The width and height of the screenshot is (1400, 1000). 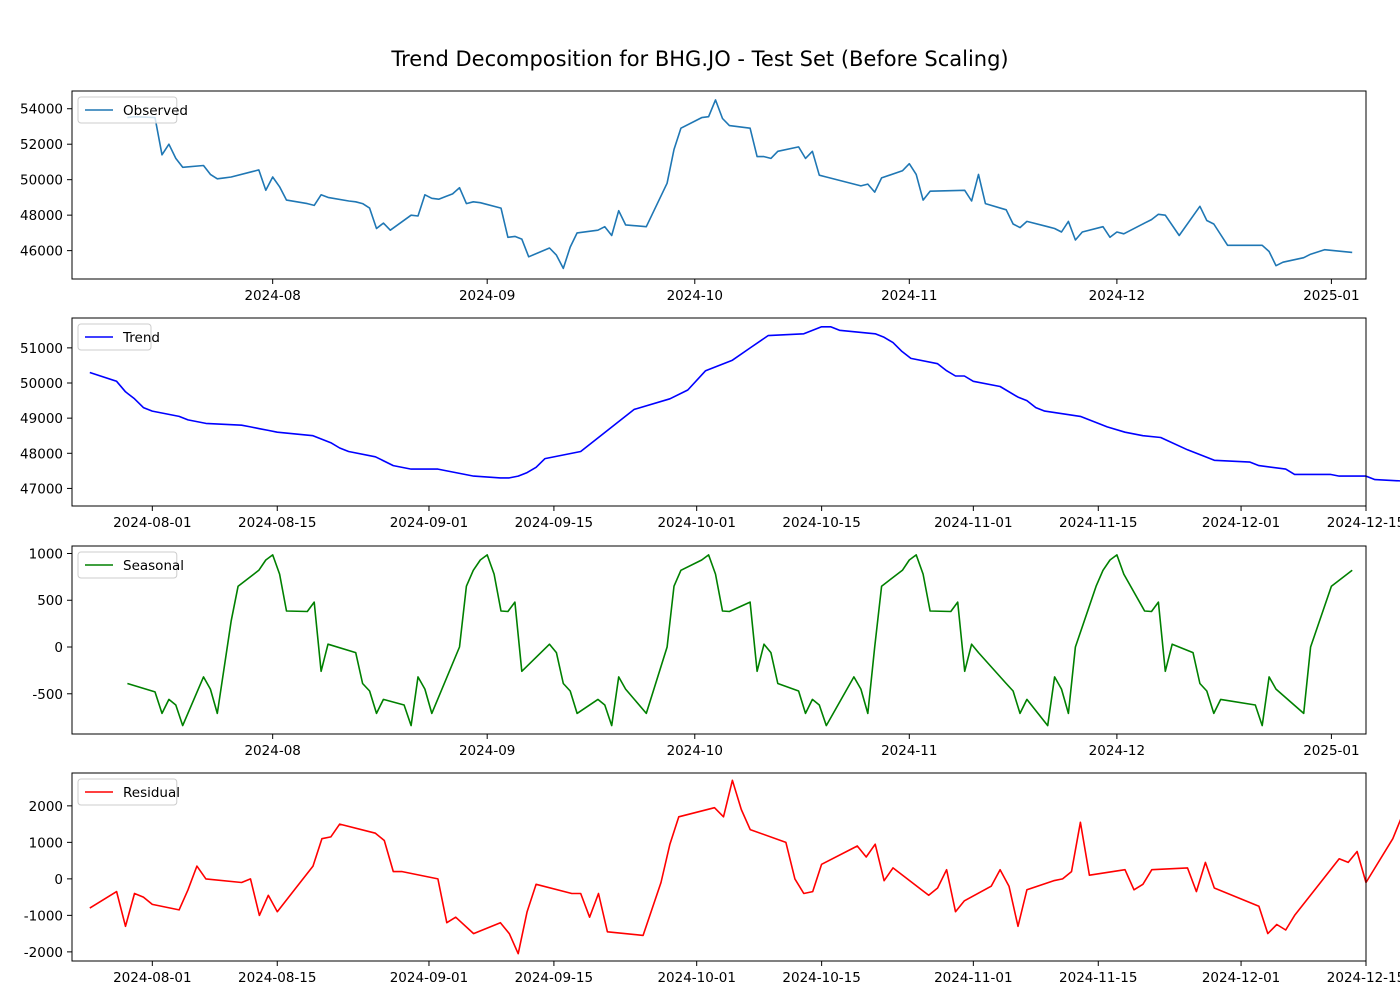 I want to click on trend-series-line, so click(x=744, y=403).